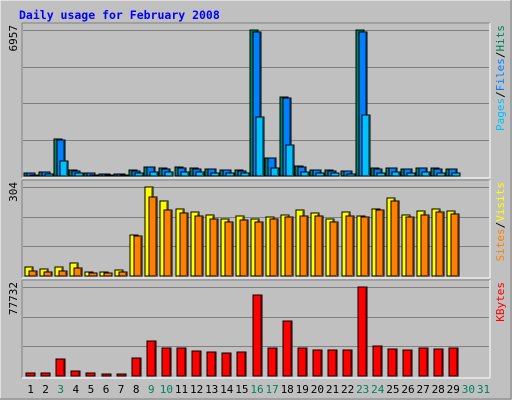 The height and width of the screenshot is (400, 512). I want to click on x-tick-label-day-3: 3, so click(60, 389).